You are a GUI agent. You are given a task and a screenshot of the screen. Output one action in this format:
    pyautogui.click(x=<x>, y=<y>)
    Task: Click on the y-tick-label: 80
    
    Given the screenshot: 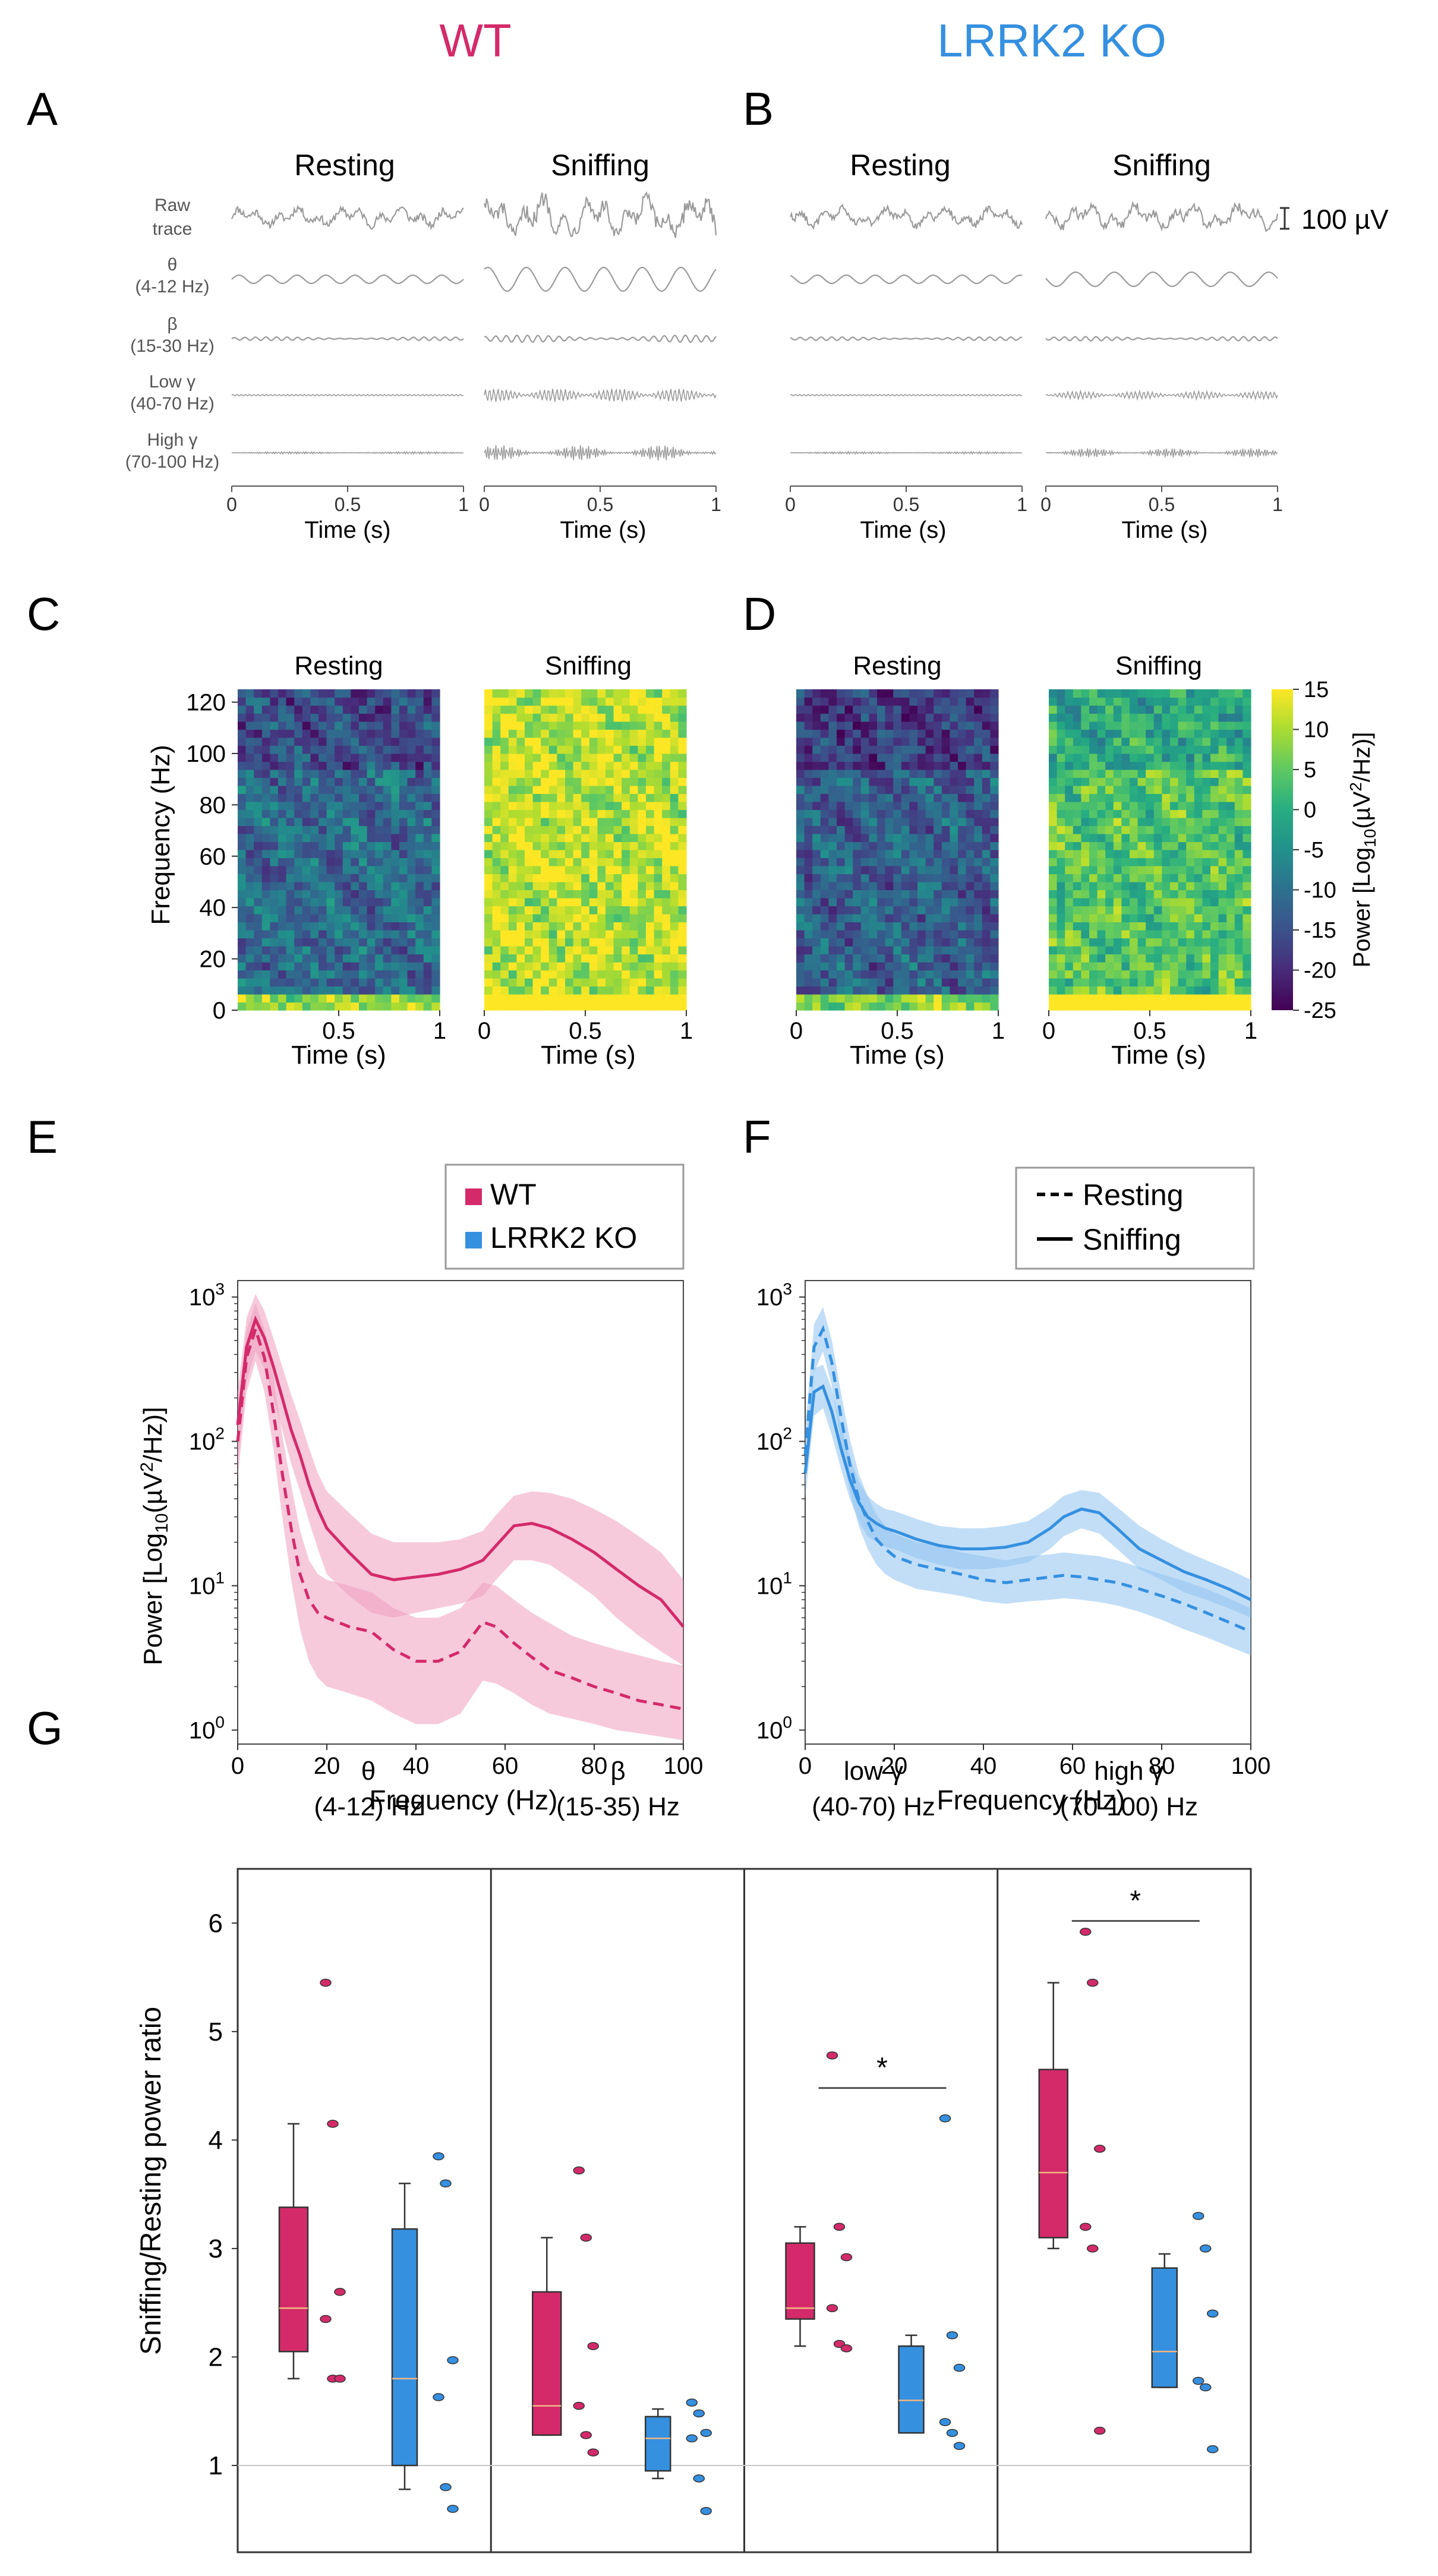 What is the action you would take?
    pyautogui.click(x=213, y=805)
    